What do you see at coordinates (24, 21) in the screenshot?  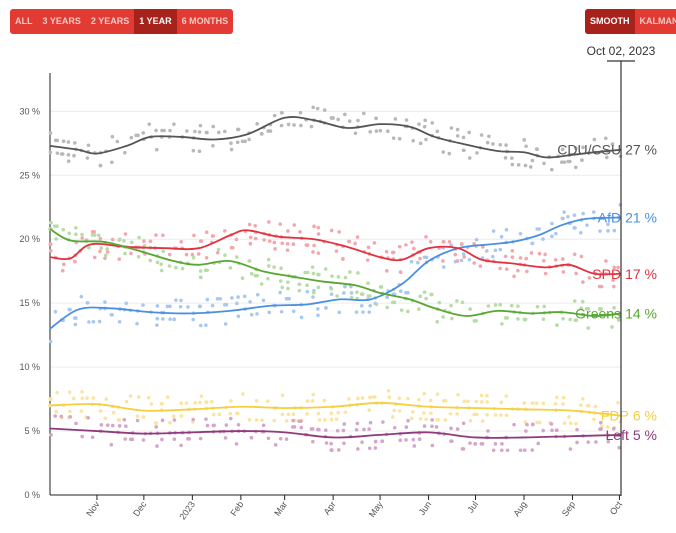 I see `range-all-button: ALL` at bounding box center [24, 21].